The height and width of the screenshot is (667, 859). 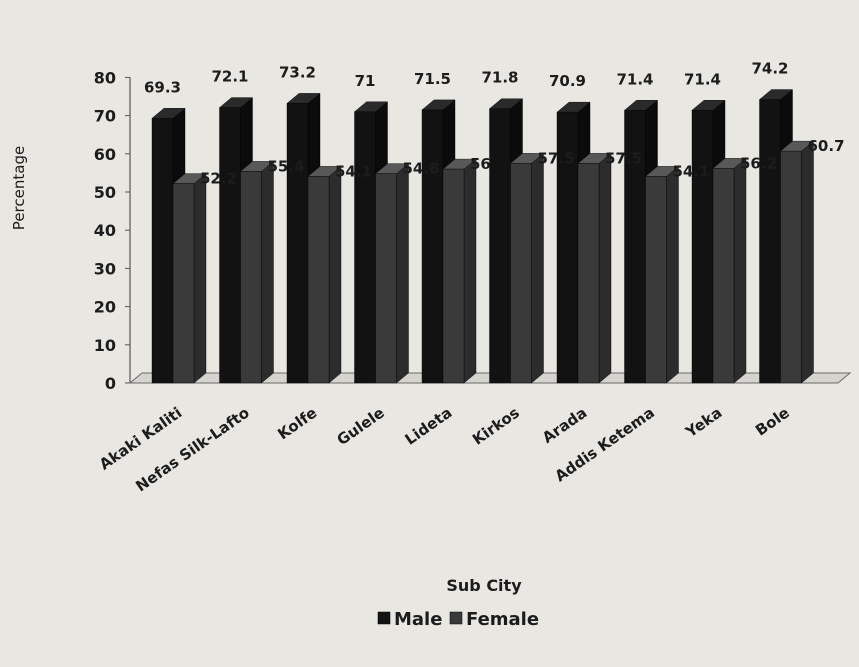 What do you see at coordinates (480, 164) in the screenshot?
I see `data-label-female: 56` at bounding box center [480, 164].